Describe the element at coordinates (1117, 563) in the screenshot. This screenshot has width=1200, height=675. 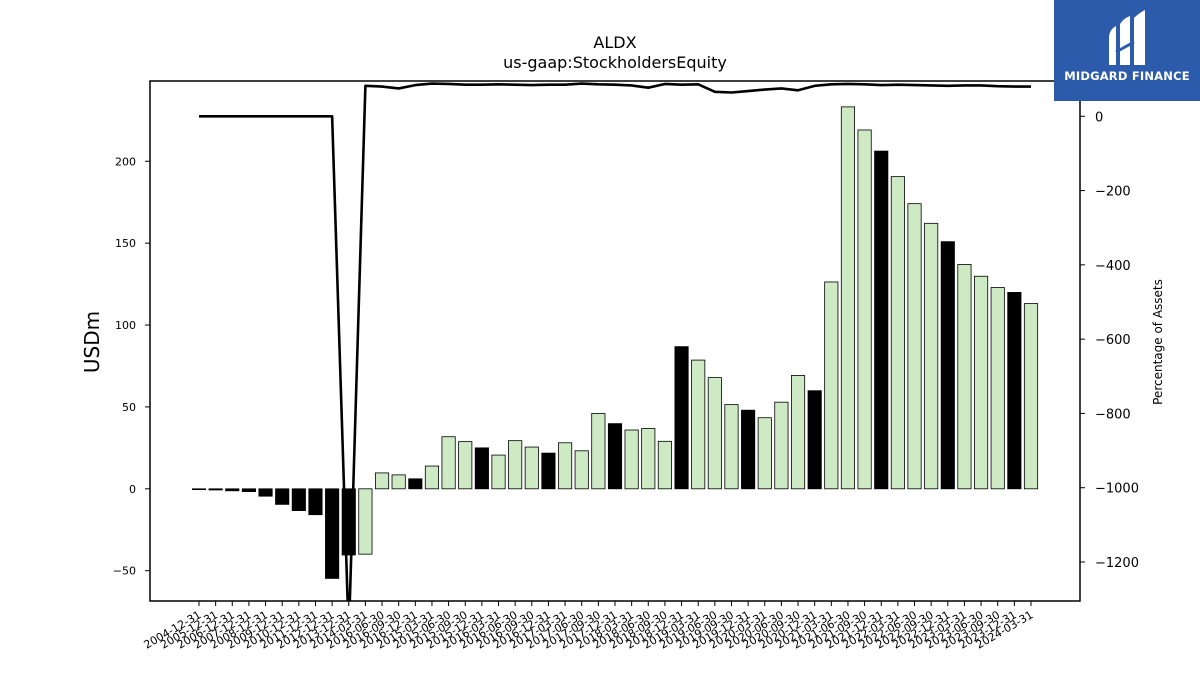
I see `y2-tick-label: −1200` at that location.